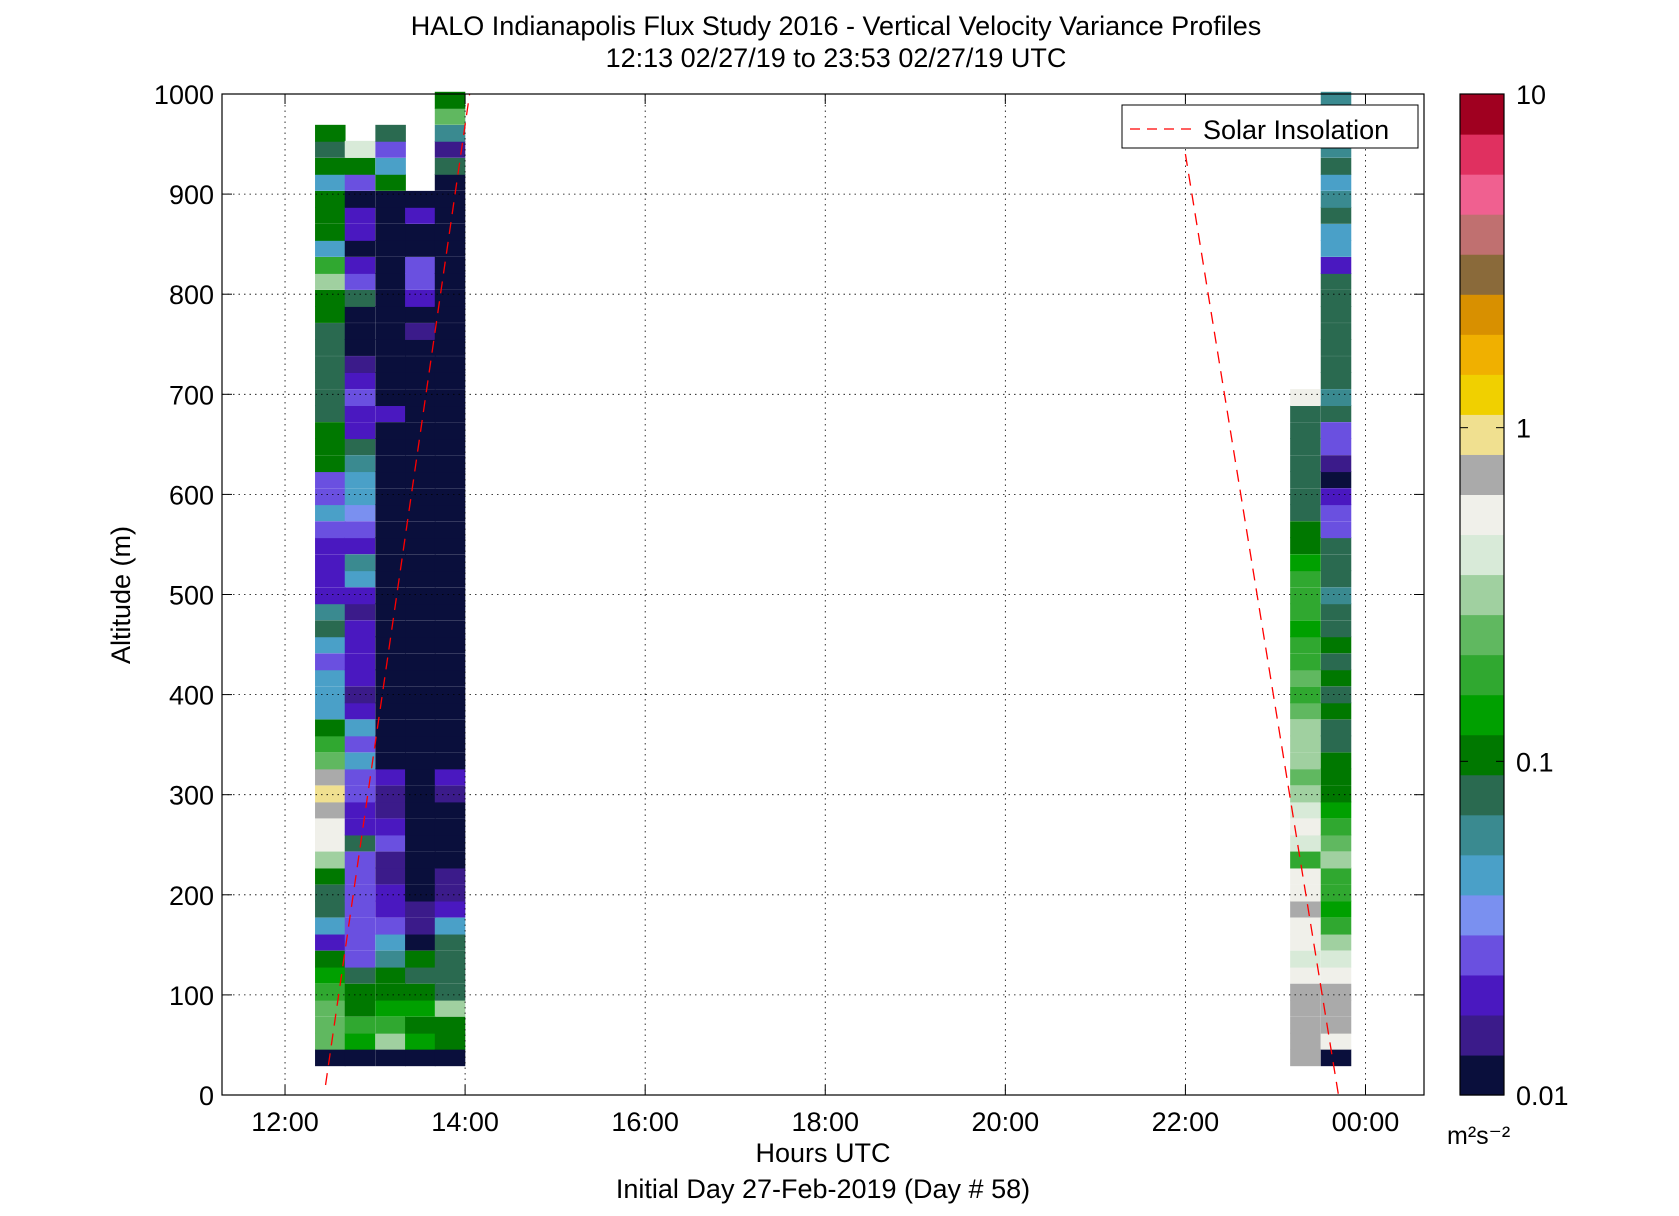  What do you see at coordinates (1366, 1122) in the screenshot?
I see `x-tick-label: 00:00` at bounding box center [1366, 1122].